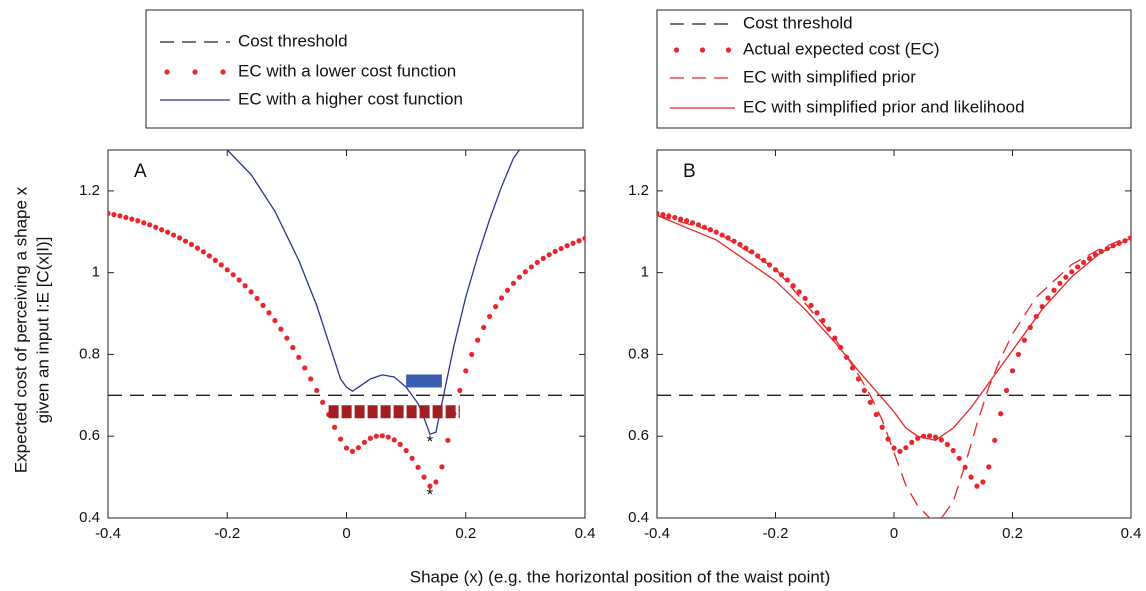 This screenshot has width=1146, height=591. What do you see at coordinates (657, 533) in the screenshot?
I see `x-tick-label: -0.4` at bounding box center [657, 533].